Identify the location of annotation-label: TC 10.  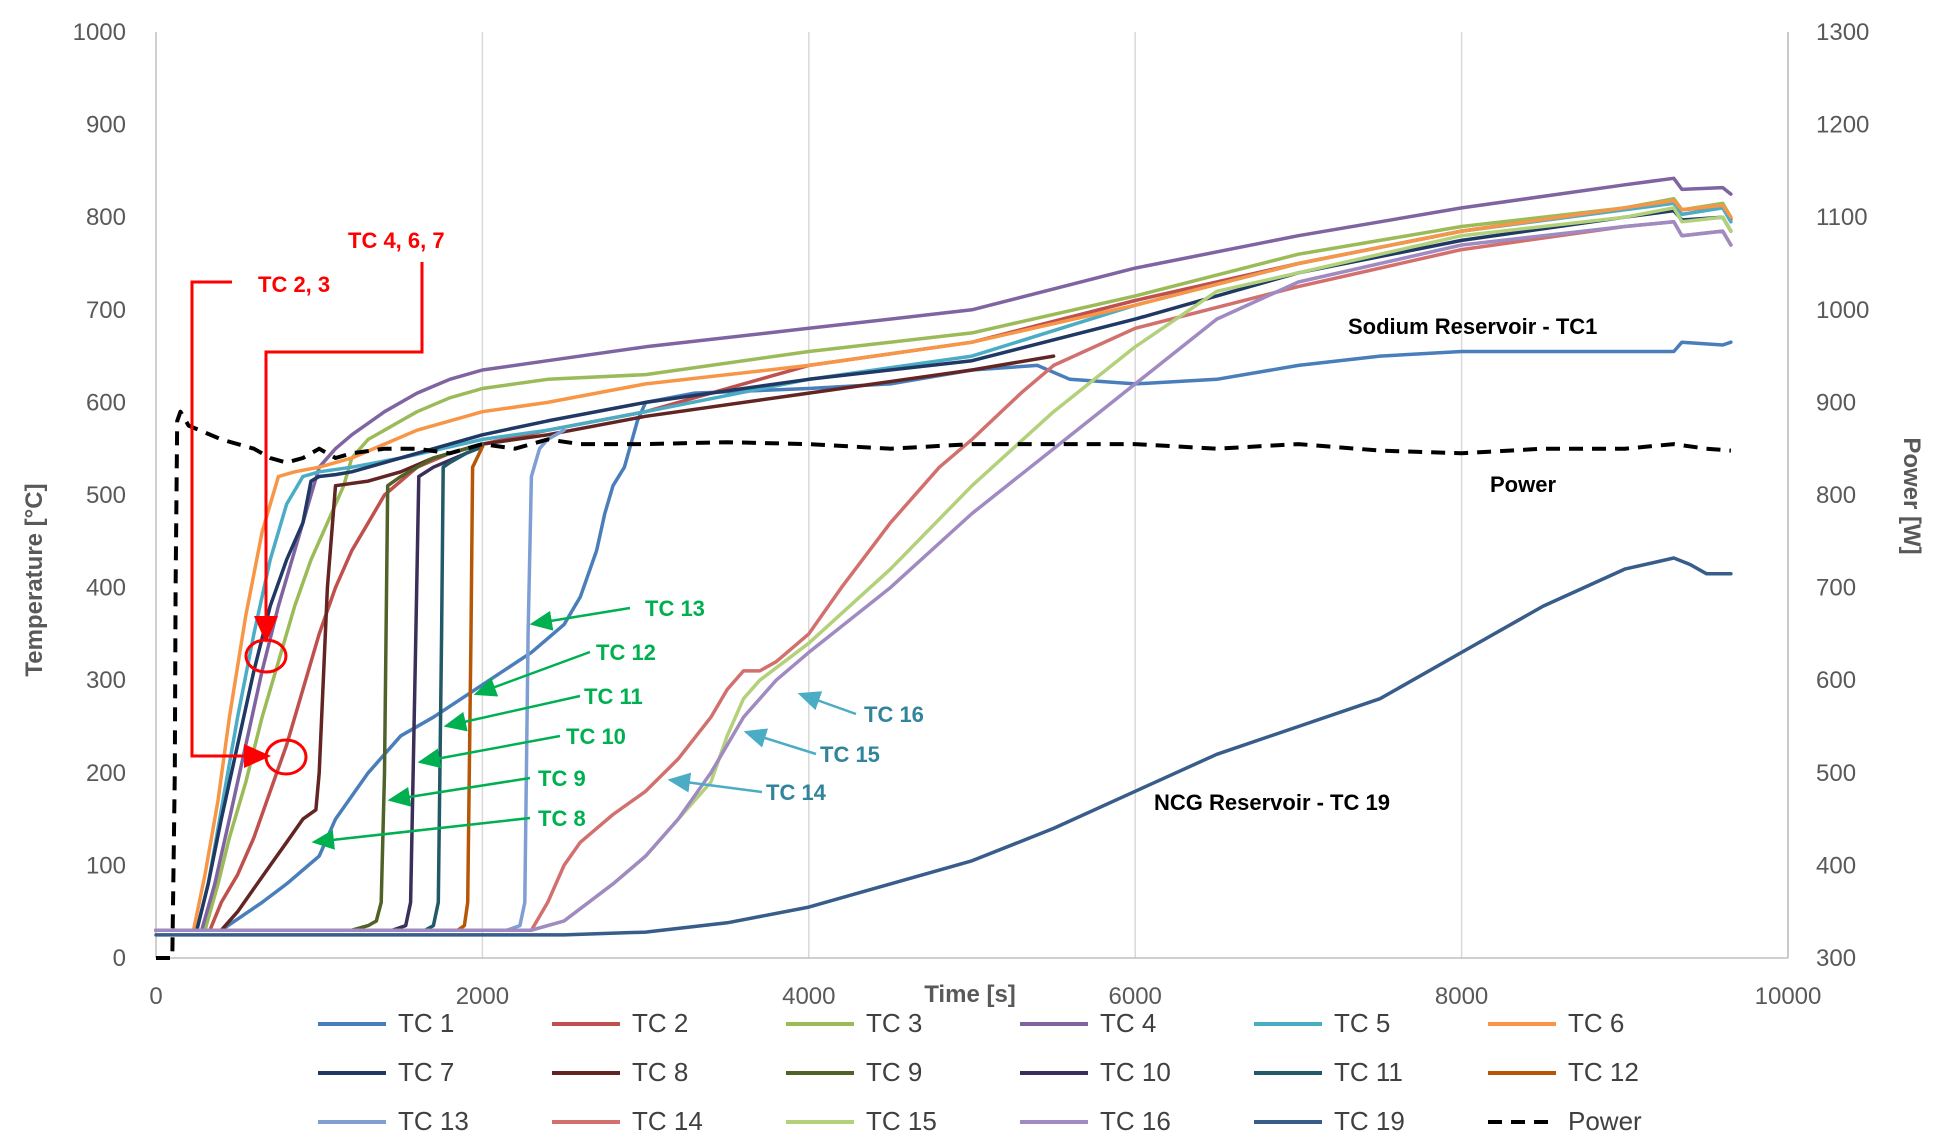
(596, 736).